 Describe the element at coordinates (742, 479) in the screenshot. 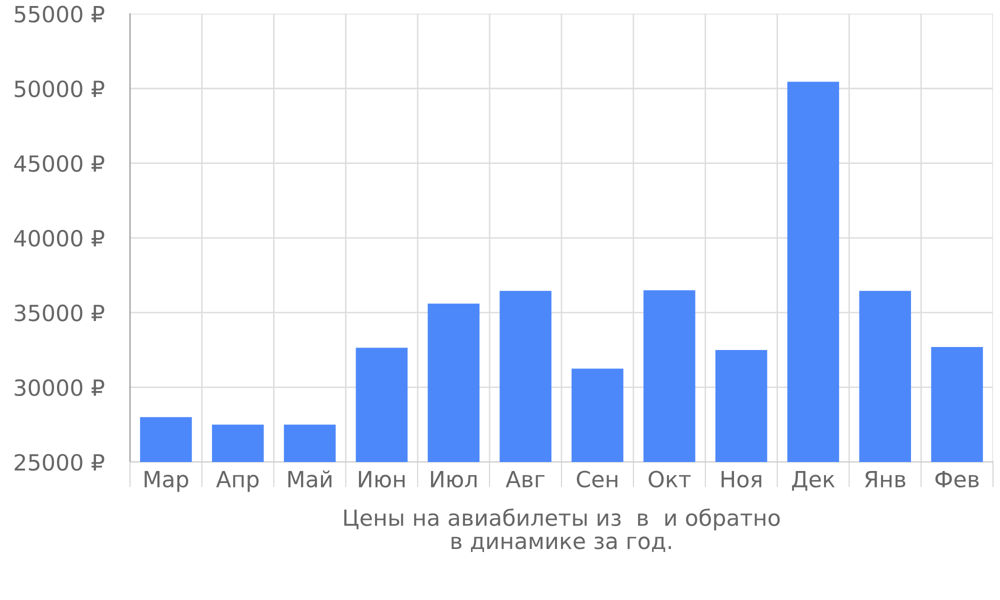

I see `x-tick-label: Ноя` at that location.